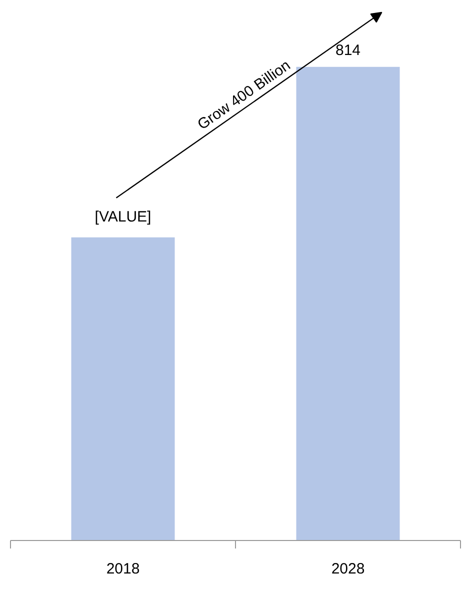 The image size is (475, 590). What do you see at coordinates (348, 569) in the screenshot?
I see `x-tick-label: 2028` at bounding box center [348, 569].